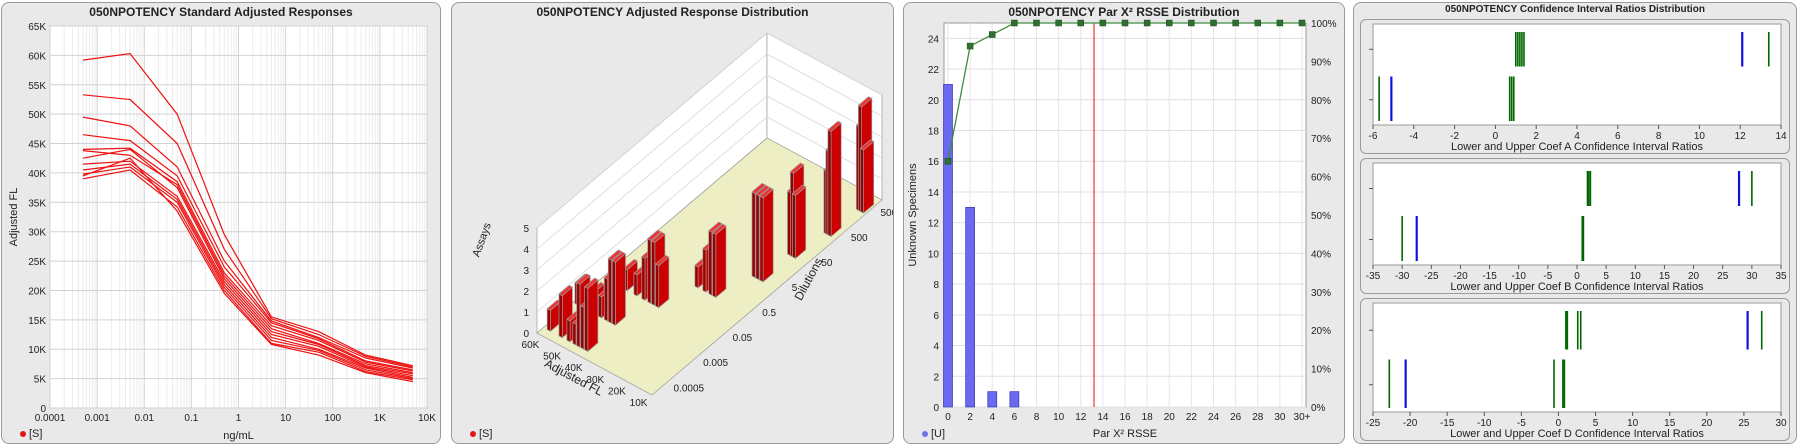  I want to click on x-tick-label: 26, so click(1236, 417).